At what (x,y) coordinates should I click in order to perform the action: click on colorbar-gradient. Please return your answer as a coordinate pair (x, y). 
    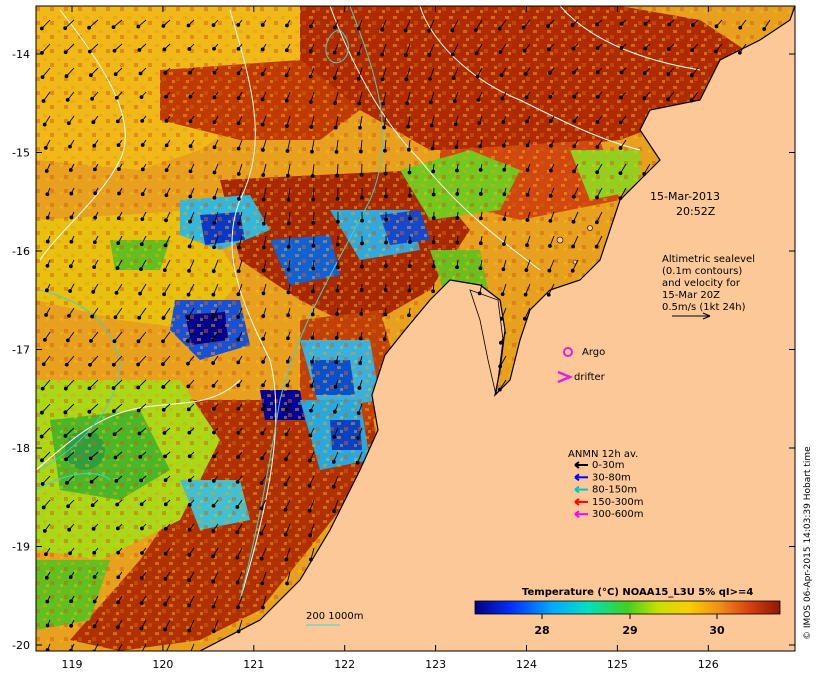
    Looking at the image, I should click on (627, 607).